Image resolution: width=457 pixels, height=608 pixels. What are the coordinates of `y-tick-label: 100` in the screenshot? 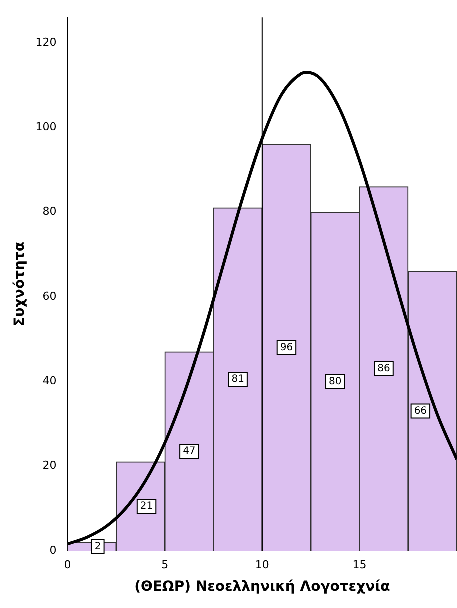 It's located at (46, 127).